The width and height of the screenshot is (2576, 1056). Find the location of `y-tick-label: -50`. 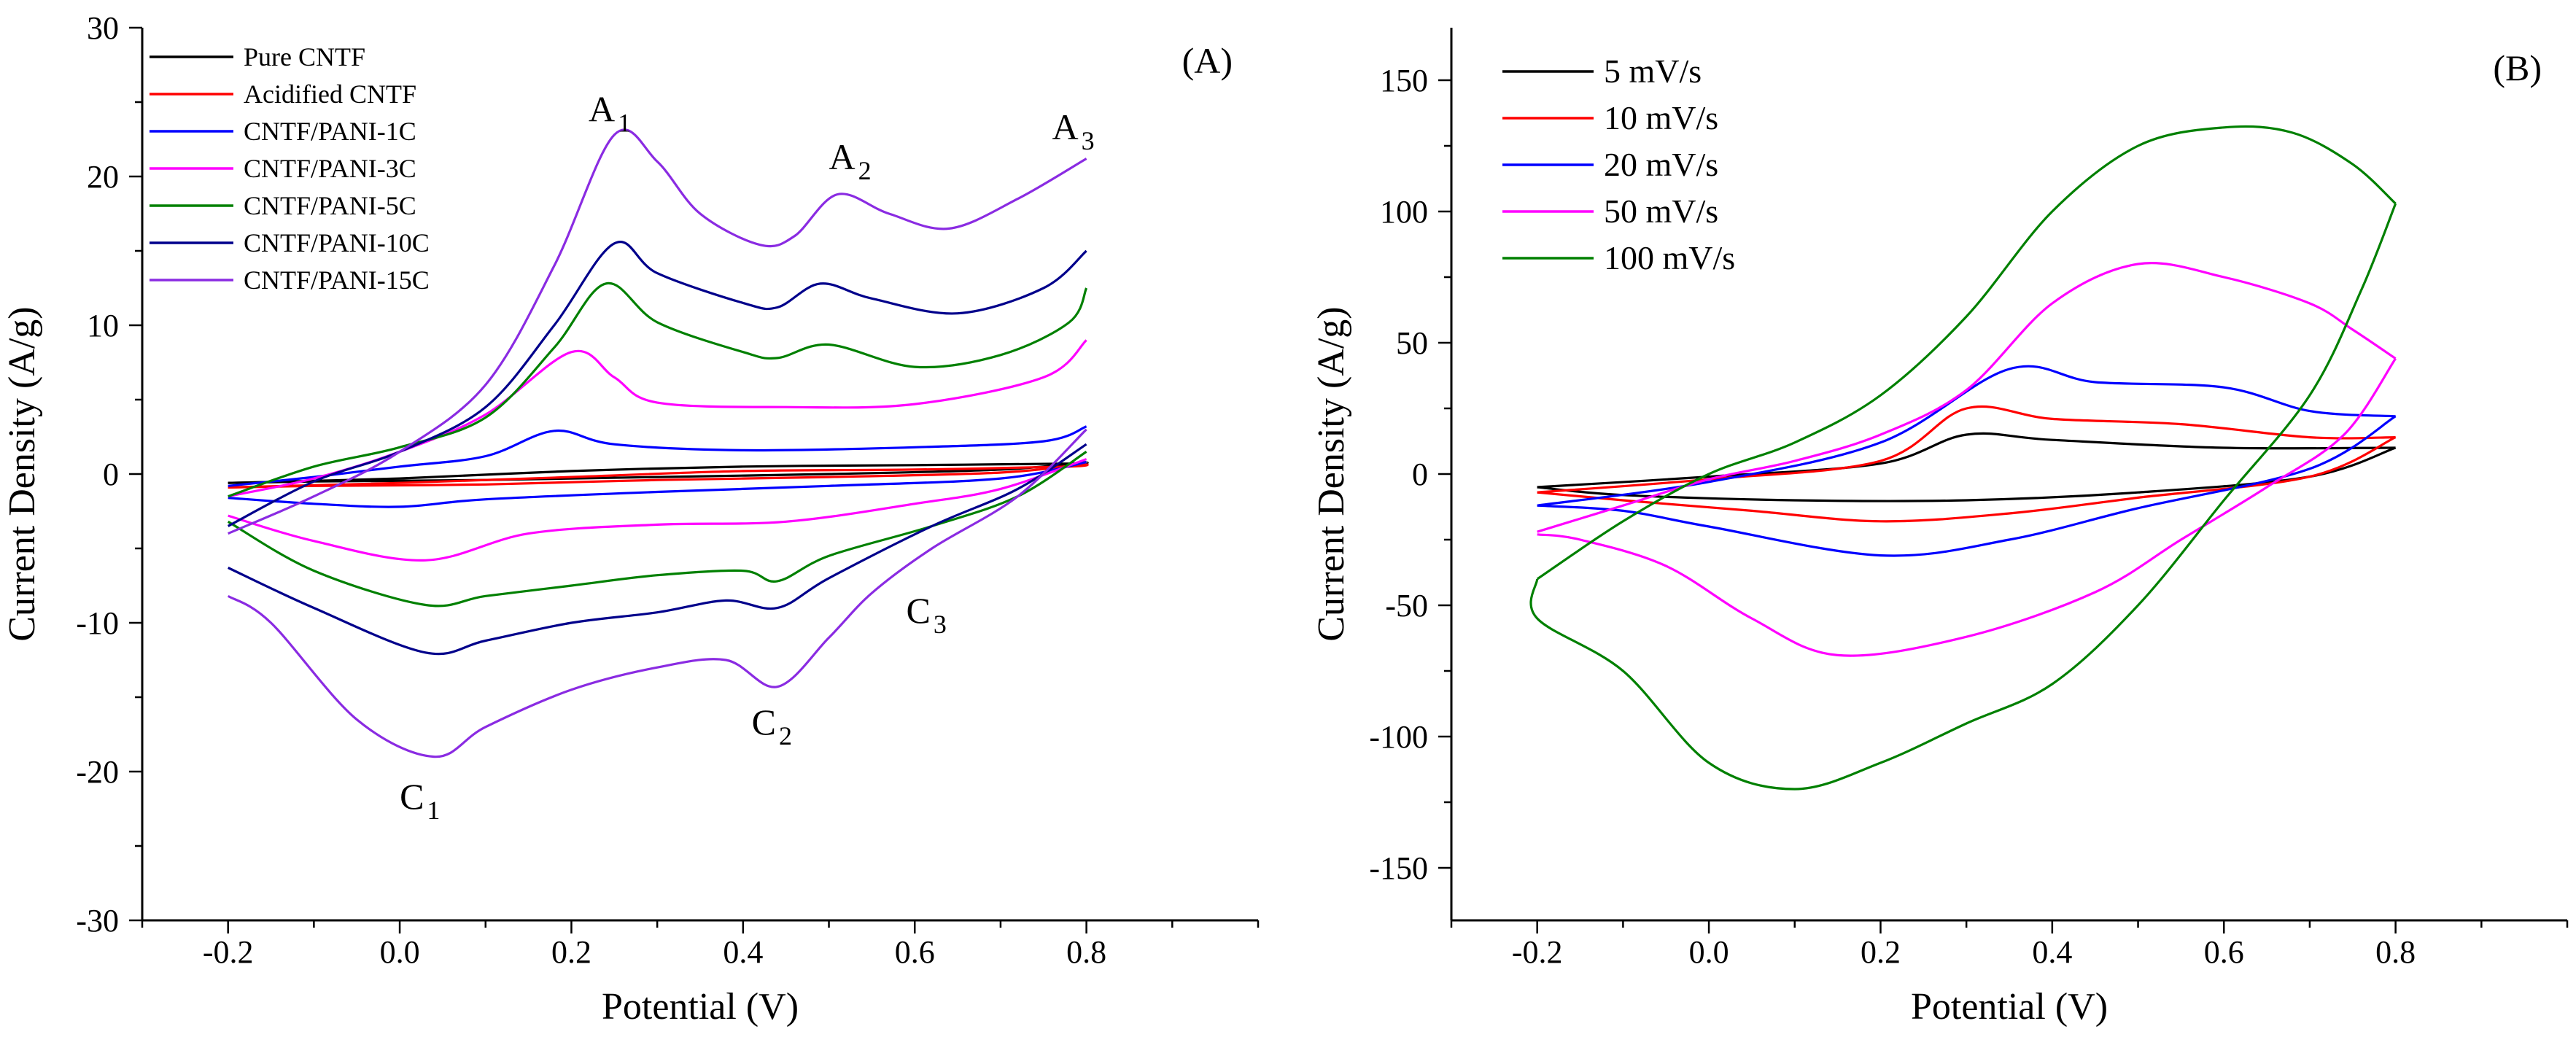

y-tick-label: -50 is located at coordinates (1407, 606).